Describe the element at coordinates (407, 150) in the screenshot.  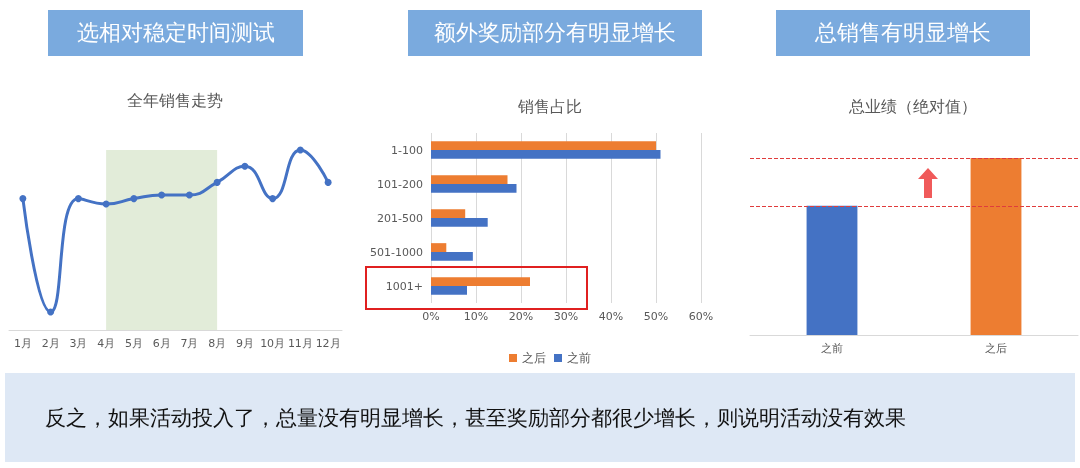
I see `y-tick-label: 1-100` at that location.